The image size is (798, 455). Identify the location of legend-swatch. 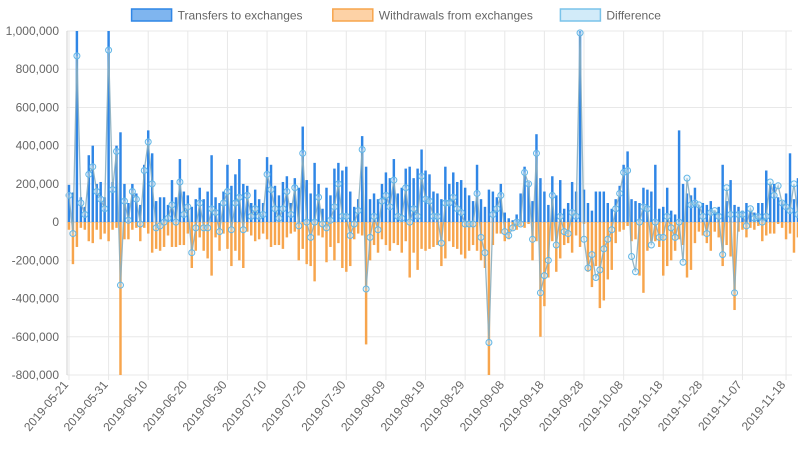
(580, 15).